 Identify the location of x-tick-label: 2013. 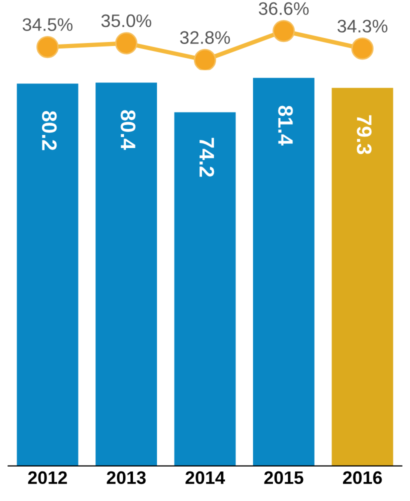
(126, 477).